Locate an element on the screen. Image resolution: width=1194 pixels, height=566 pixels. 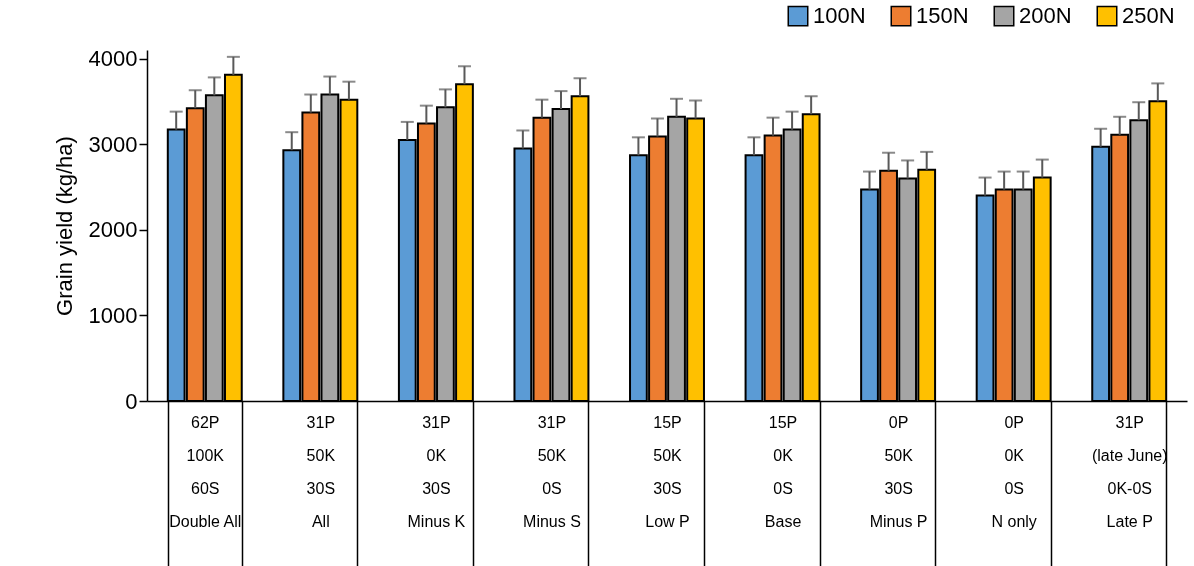
y-tick-label: 2000 is located at coordinates (113, 230).